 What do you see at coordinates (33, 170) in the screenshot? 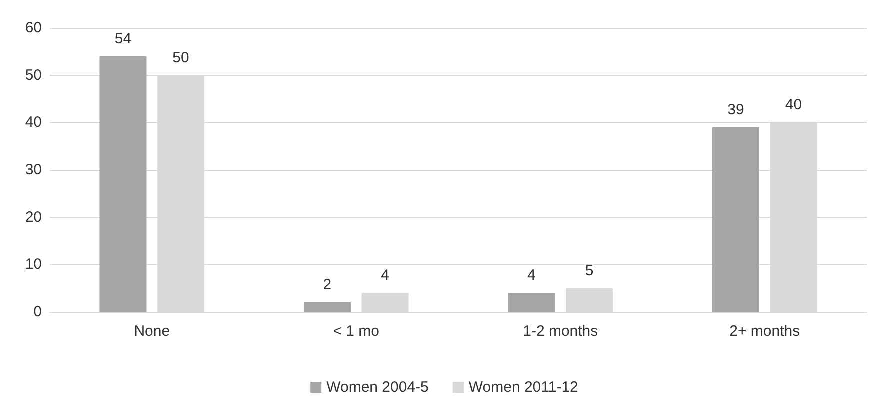
I see `y-tick-label: 30` at bounding box center [33, 170].